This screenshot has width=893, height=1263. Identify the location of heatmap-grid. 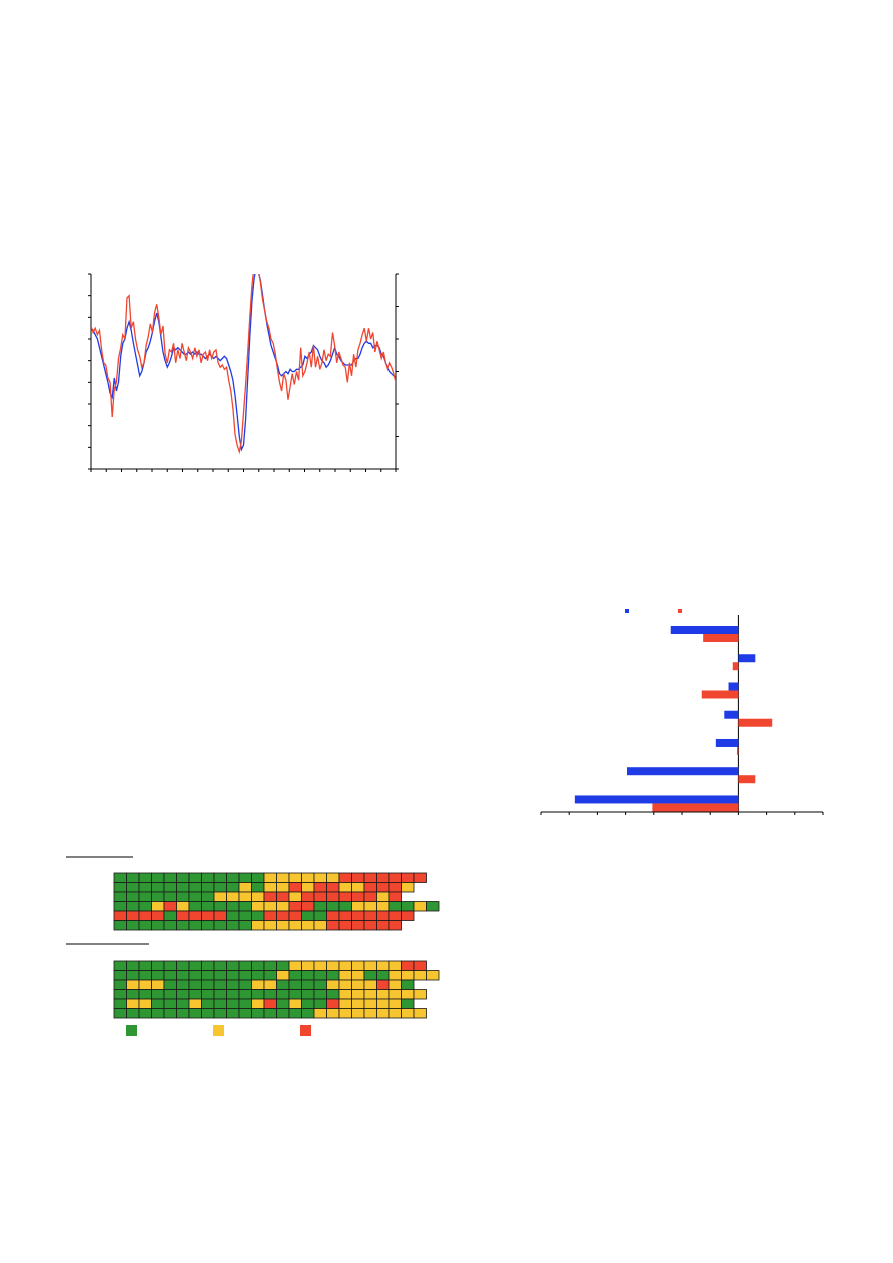
(253, 946).